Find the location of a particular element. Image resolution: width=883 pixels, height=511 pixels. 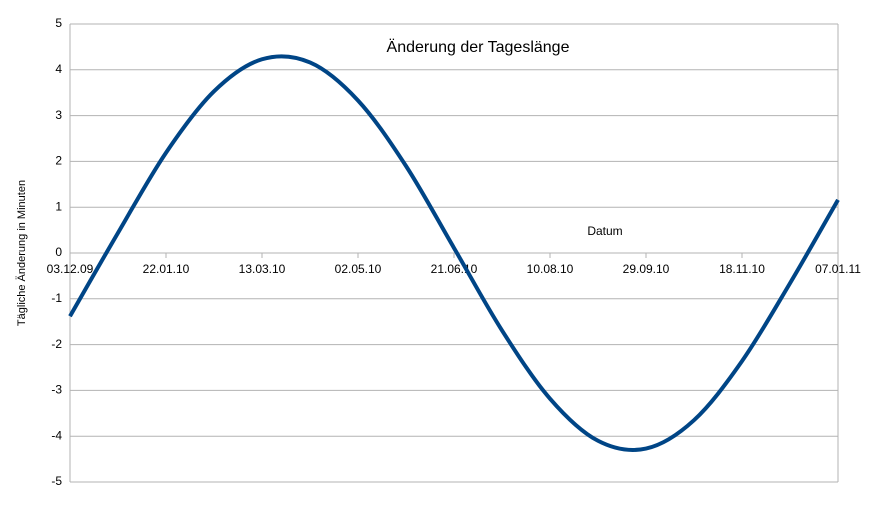

x-tick-label: 29.09.10 is located at coordinates (646, 269).